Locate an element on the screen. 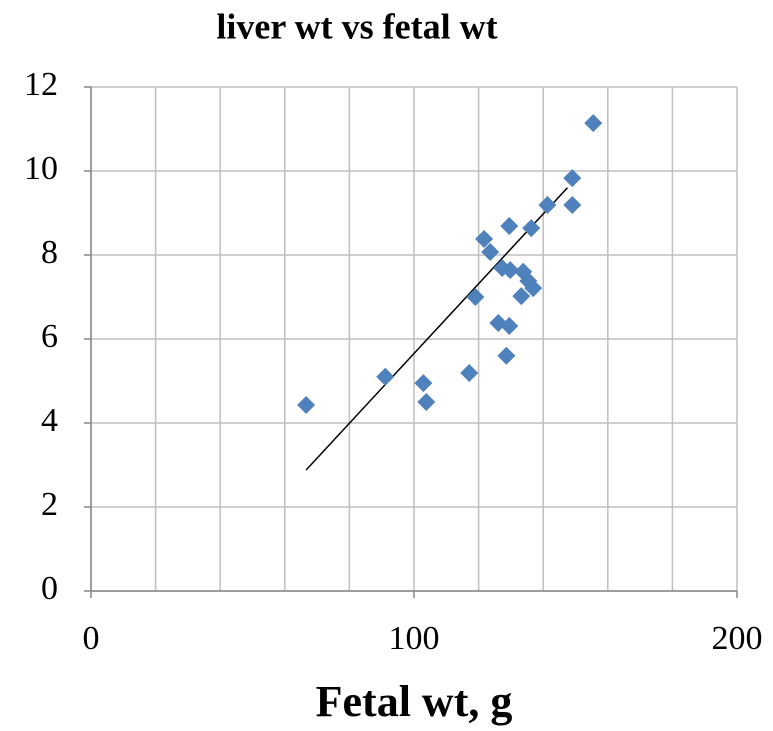  x-axis-label: Fetal wt, g is located at coordinates (414, 701).